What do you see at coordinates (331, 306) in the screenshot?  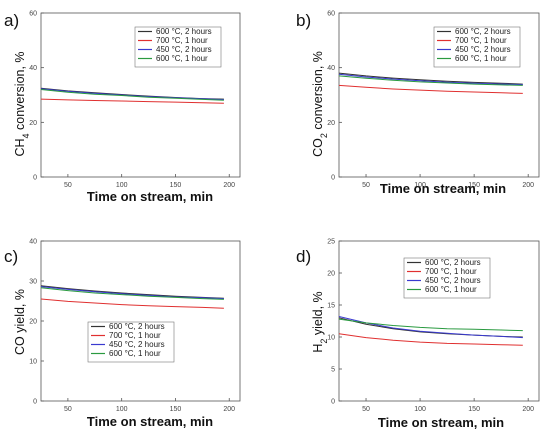 I see `y-tick-label: 15` at bounding box center [331, 306].